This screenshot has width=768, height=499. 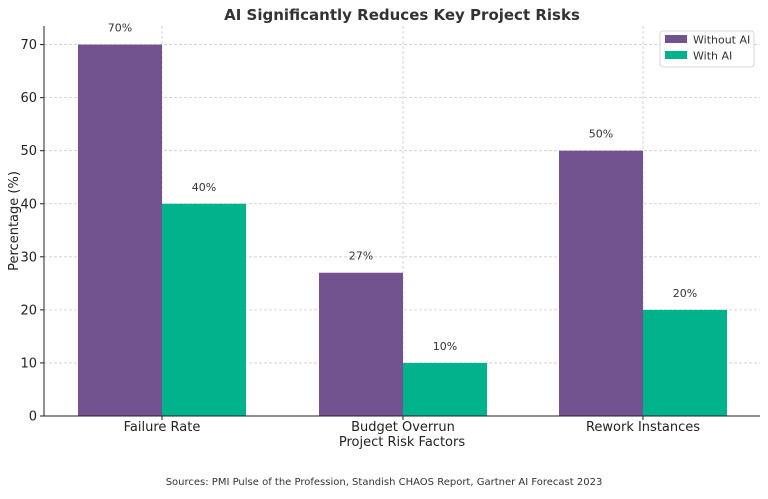 What do you see at coordinates (28, 98) in the screenshot?
I see `y-tick-label: 60` at bounding box center [28, 98].